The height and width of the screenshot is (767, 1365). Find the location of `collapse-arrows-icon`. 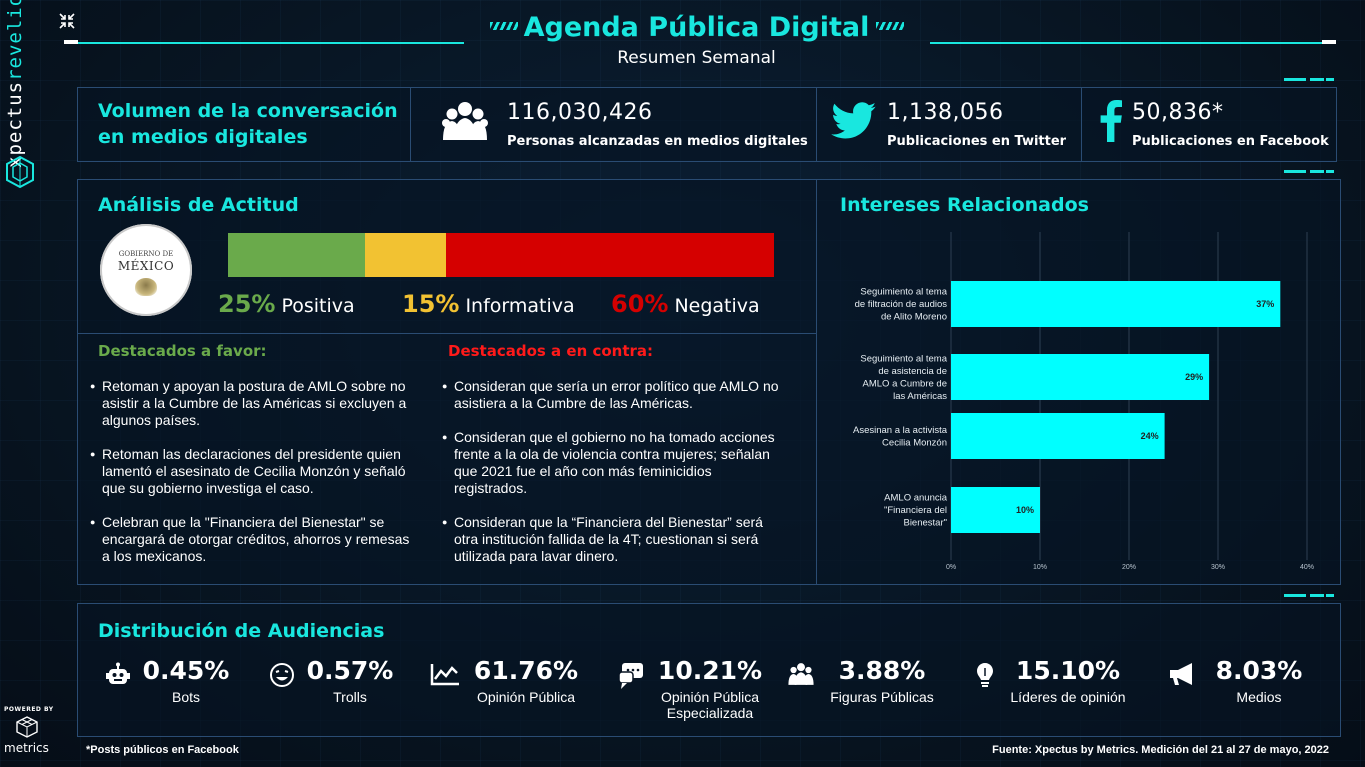

collapse-arrows-icon is located at coordinates (67, 21).